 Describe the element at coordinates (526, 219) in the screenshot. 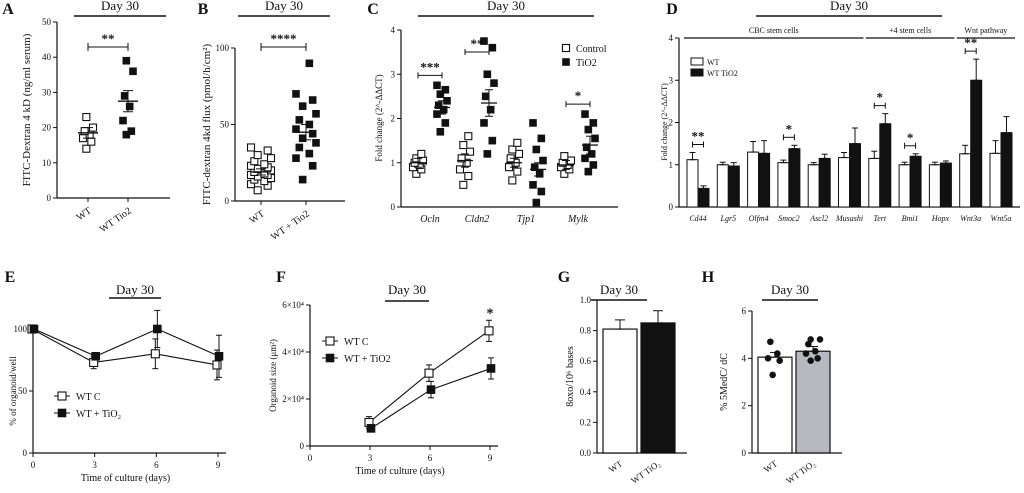

I see `x-tick-label-2: Tjp1` at that location.